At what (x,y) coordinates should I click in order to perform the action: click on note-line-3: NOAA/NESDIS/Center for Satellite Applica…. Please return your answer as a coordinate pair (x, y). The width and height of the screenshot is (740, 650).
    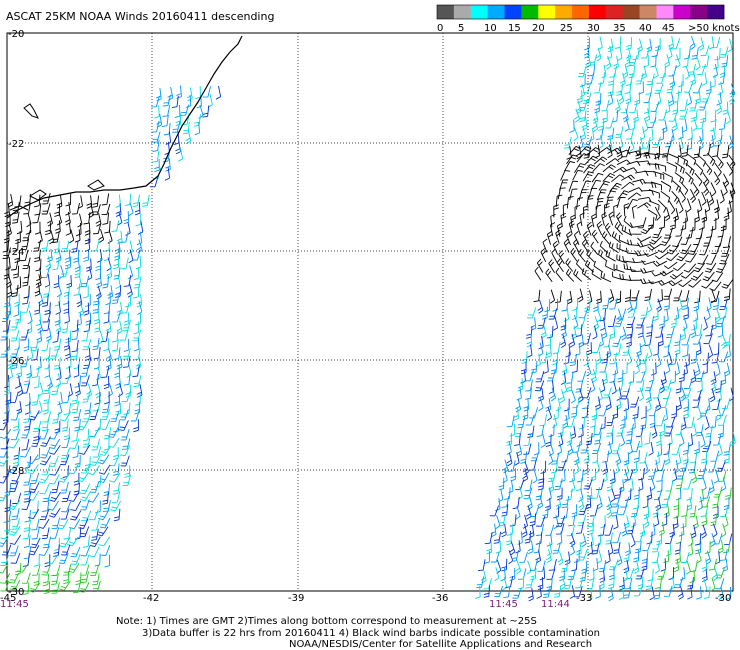
    Looking at the image, I should click on (440, 644).